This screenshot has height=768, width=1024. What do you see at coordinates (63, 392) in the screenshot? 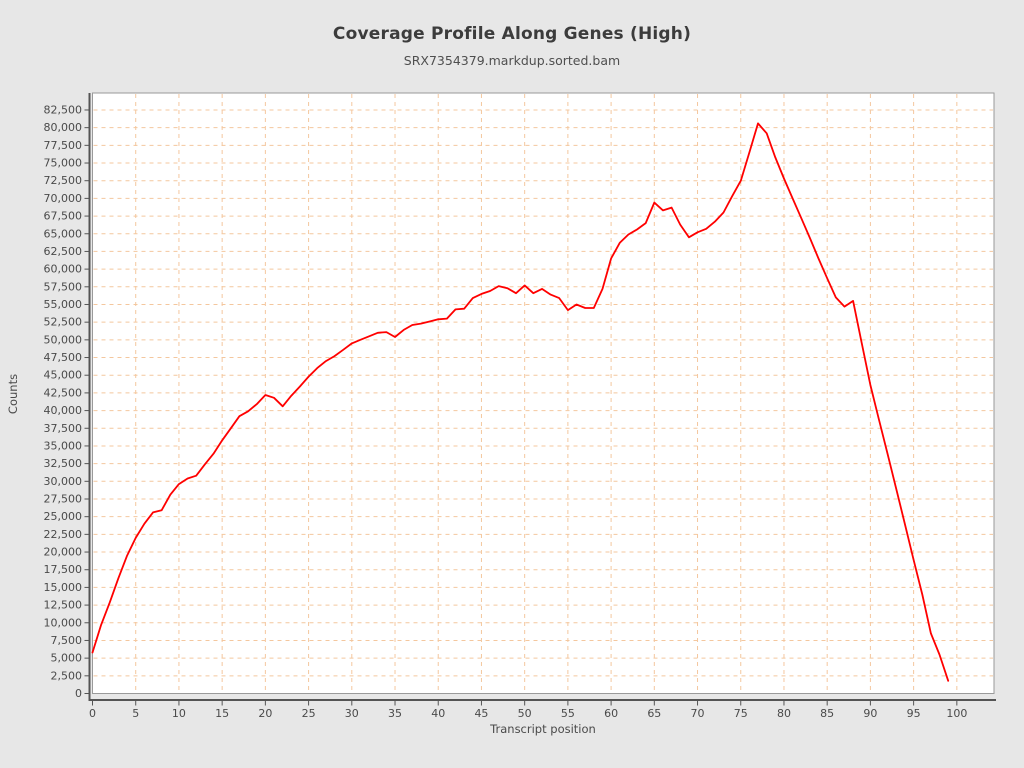
I see `y-tick-label: 42,500` at bounding box center [63, 392].